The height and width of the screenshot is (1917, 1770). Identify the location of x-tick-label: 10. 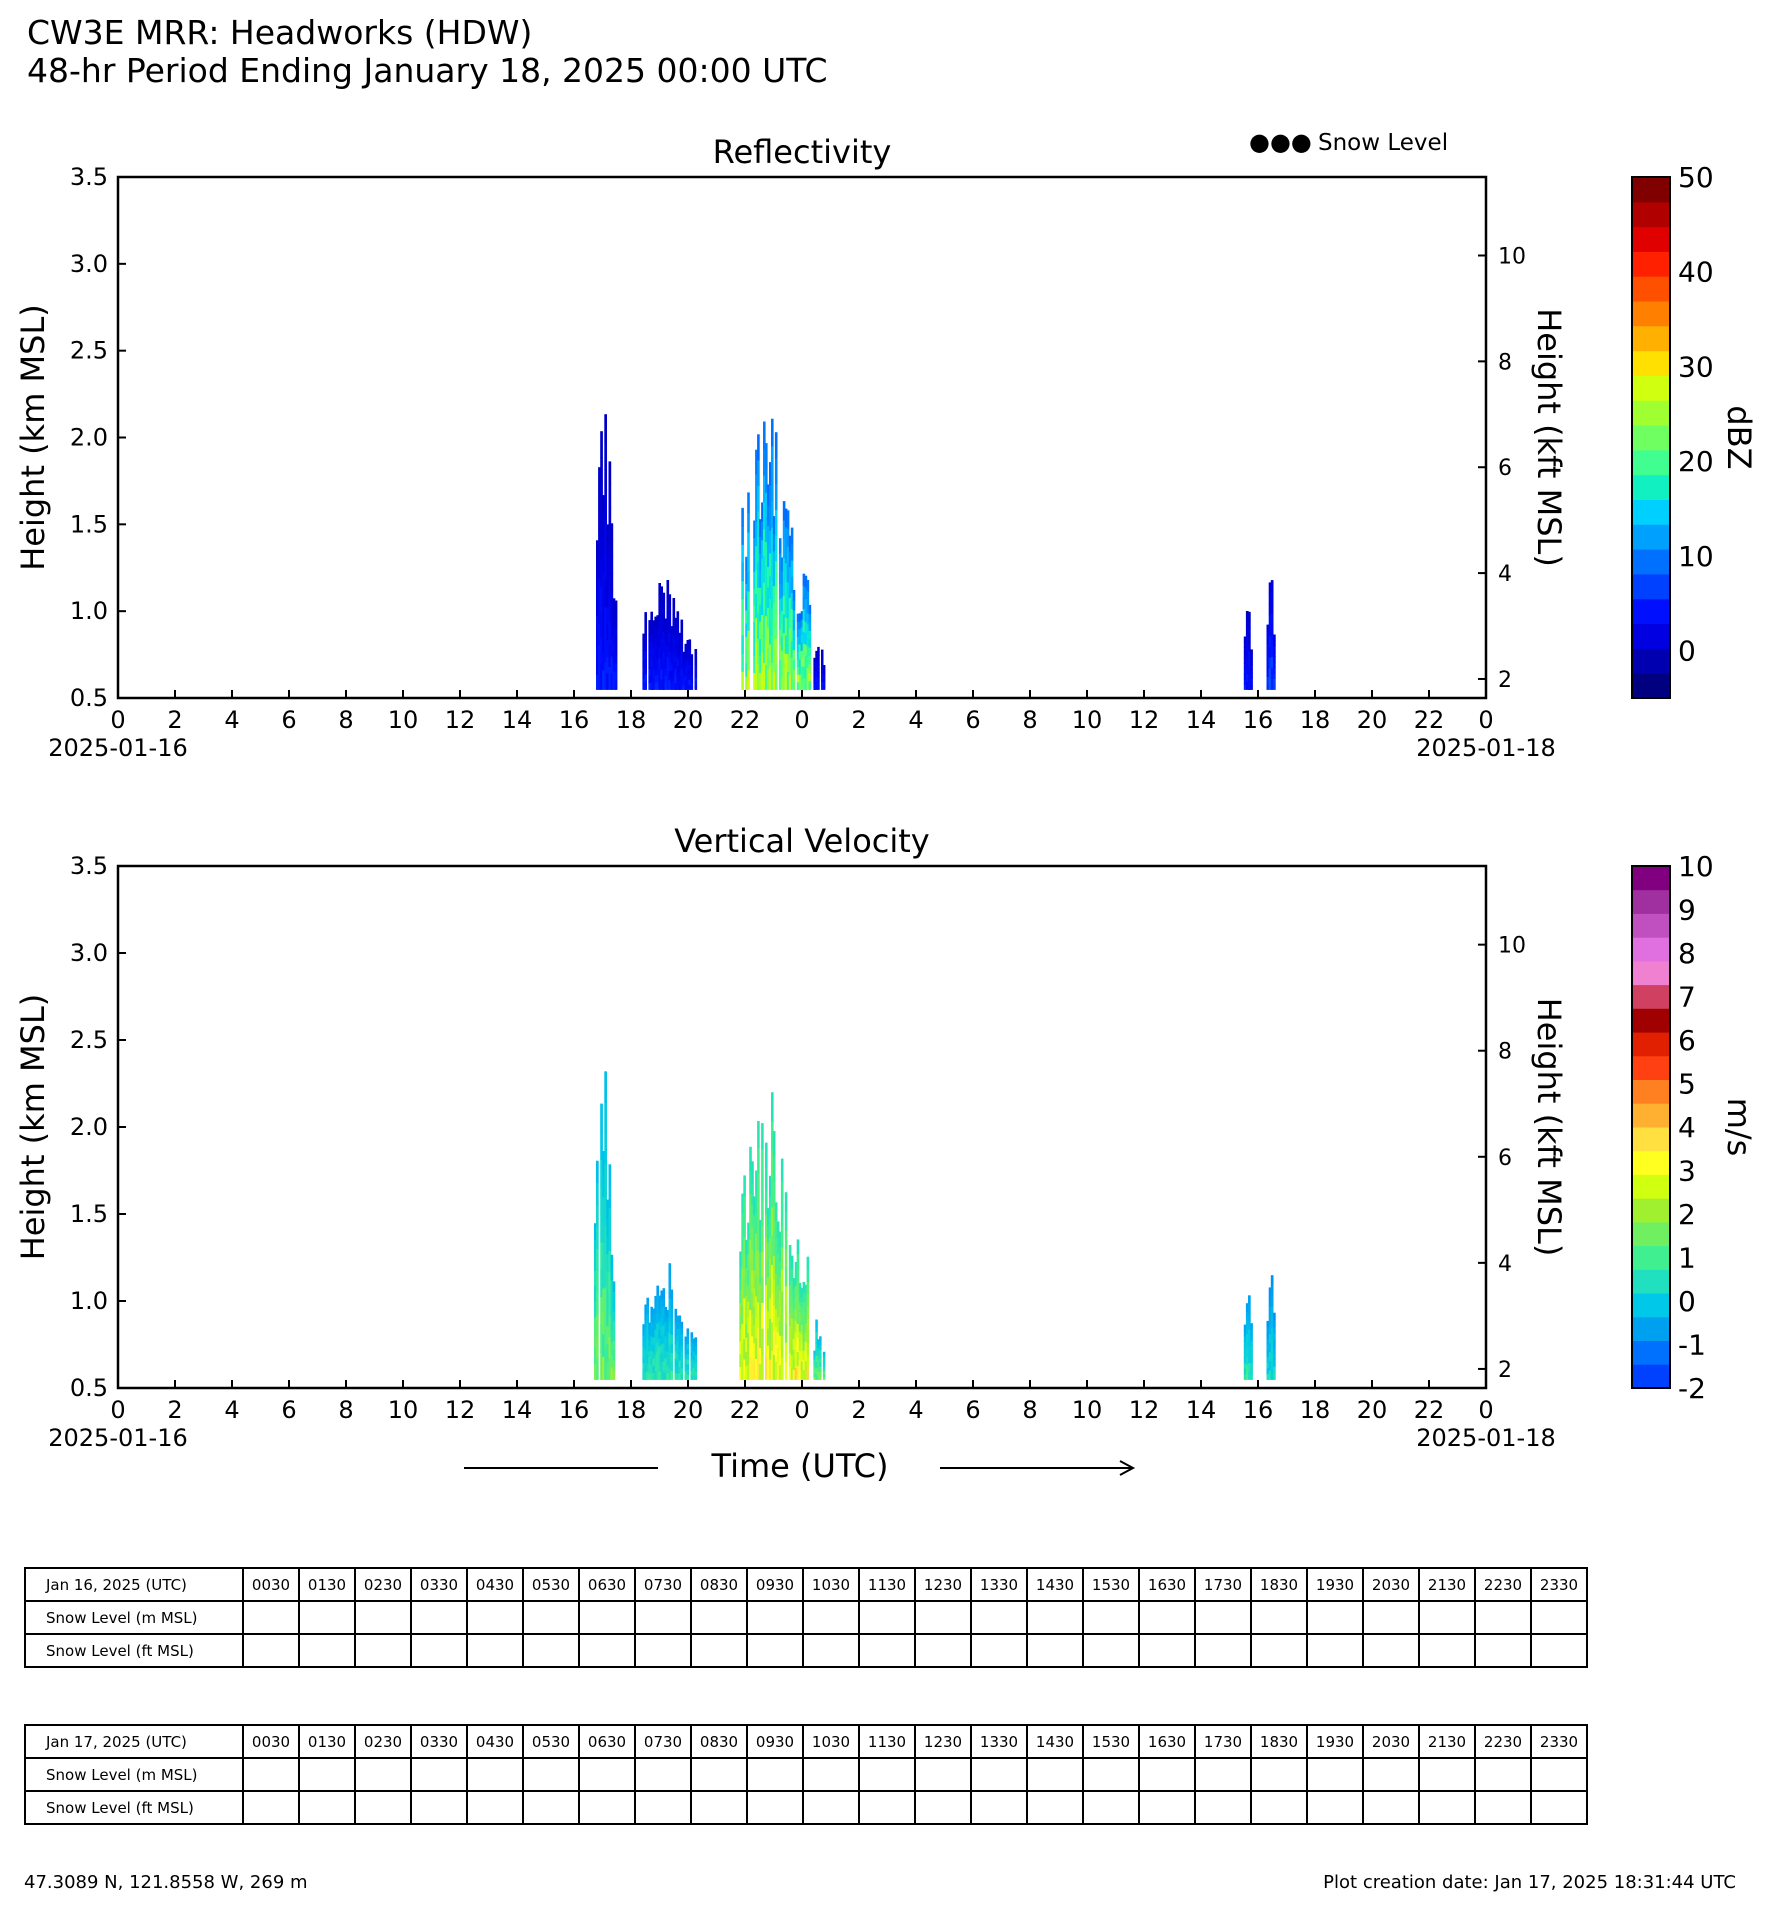
(403, 720).